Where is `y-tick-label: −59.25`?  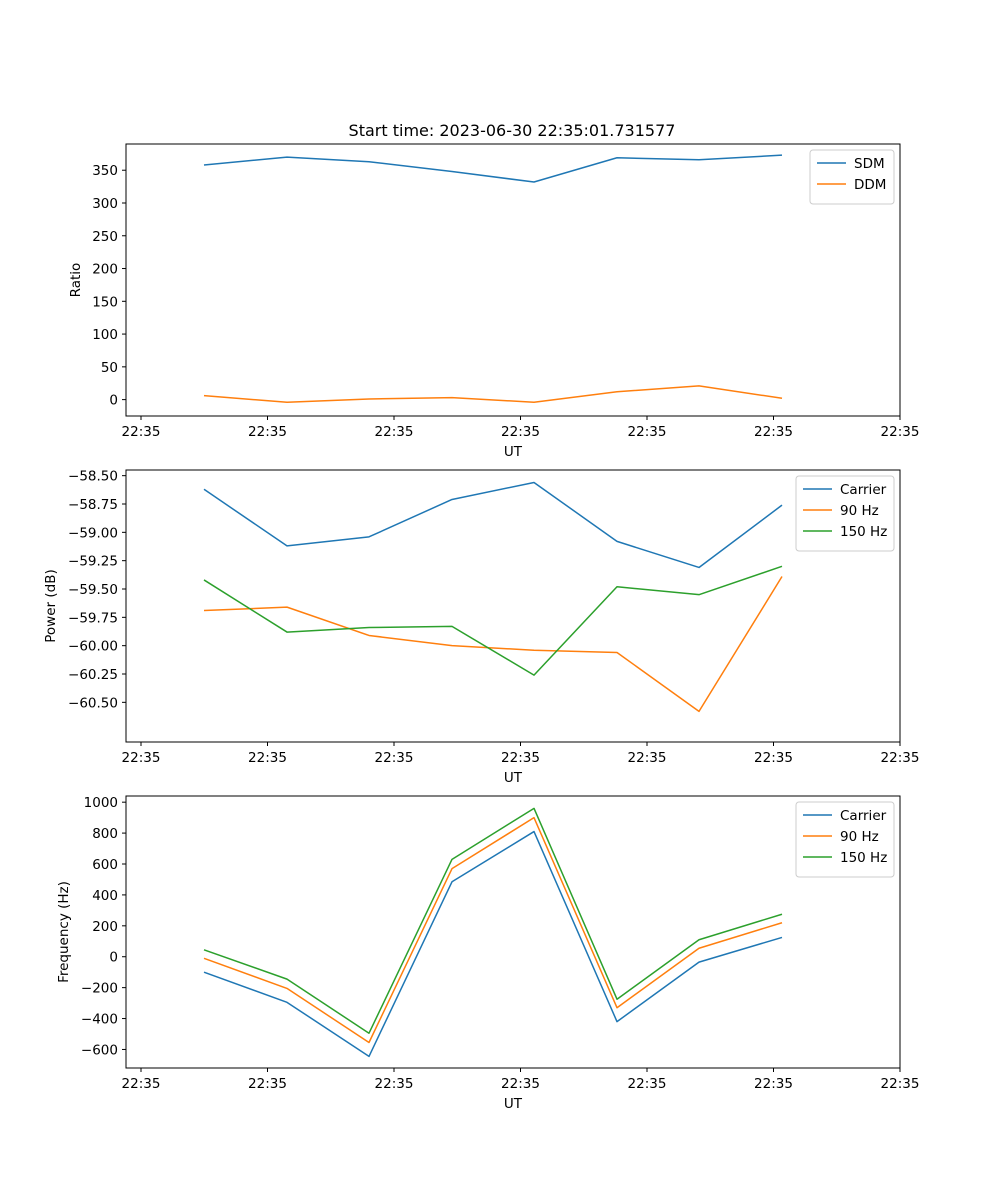
y-tick-label: −59.25 is located at coordinates (93, 562).